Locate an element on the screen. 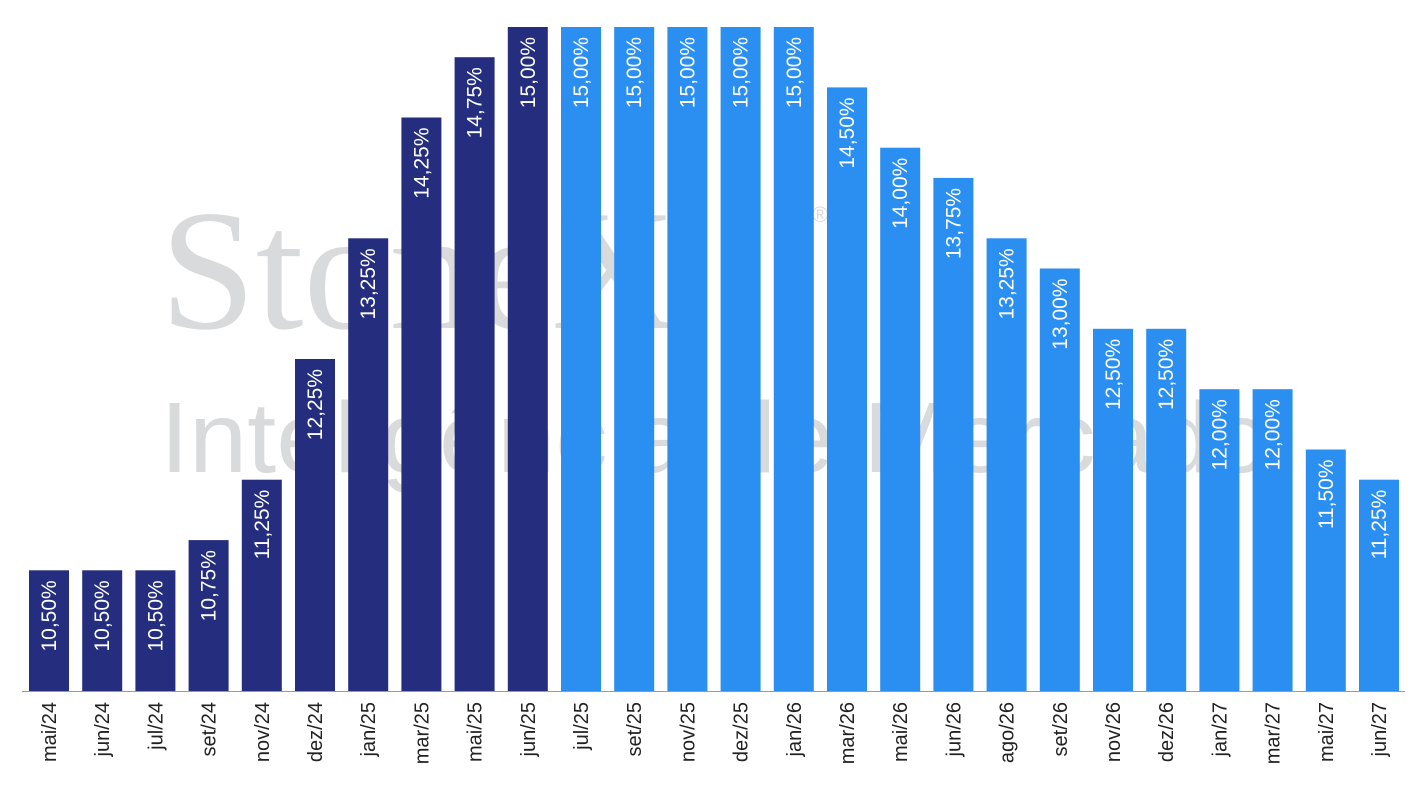 The height and width of the screenshot is (801, 1427). x-tick-label: set/25 is located at coordinates (635, 729).